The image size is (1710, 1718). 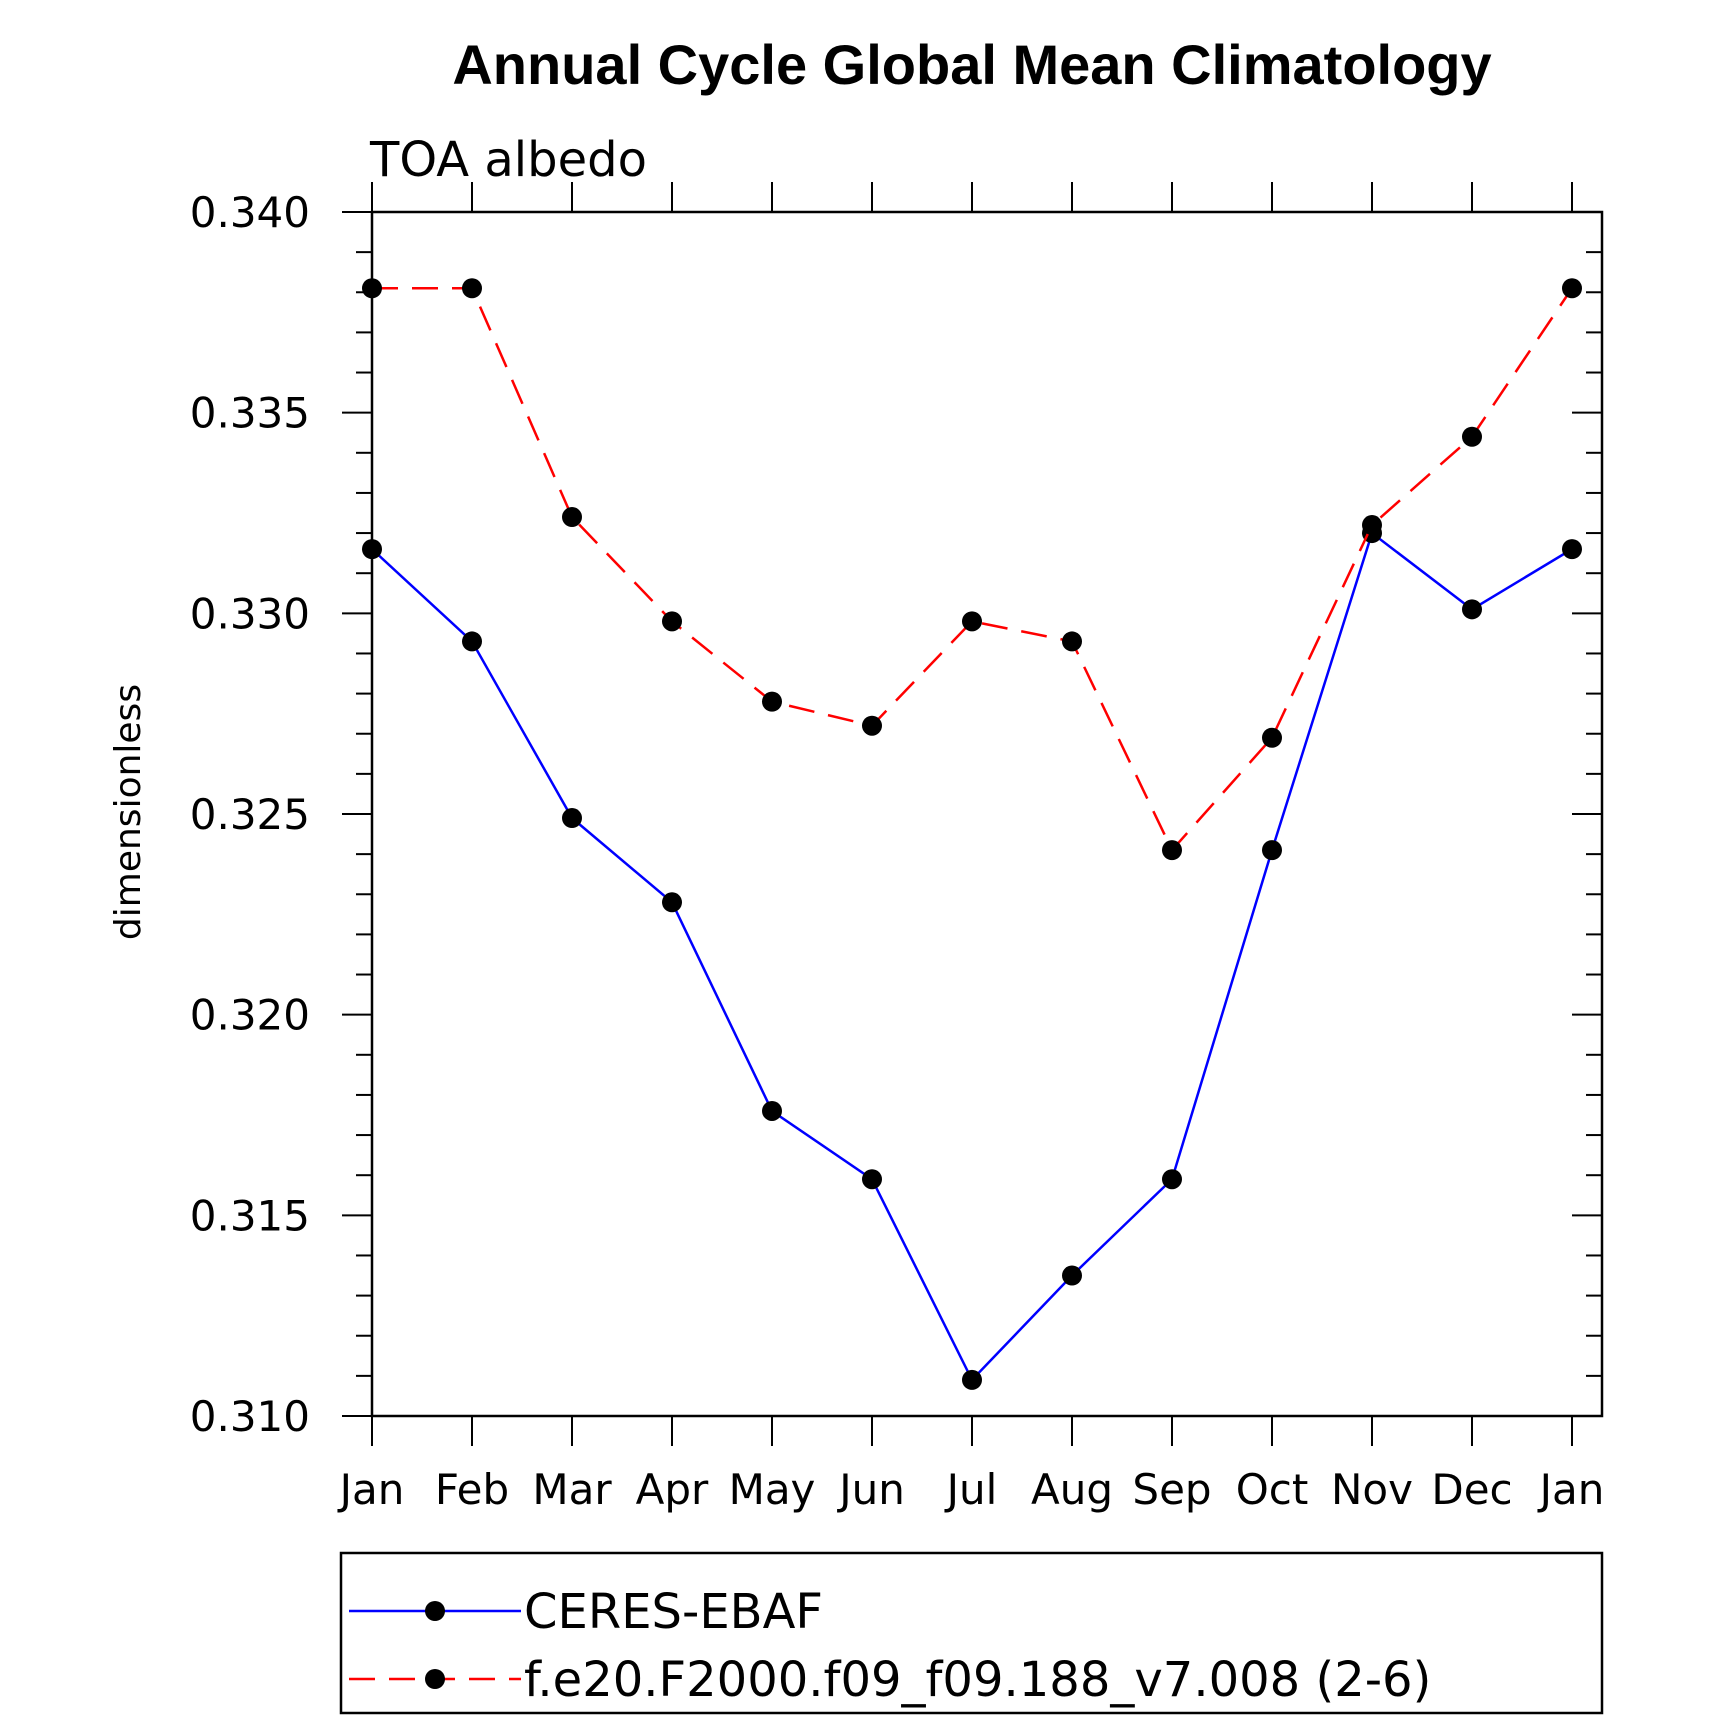 What do you see at coordinates (1471, 1489) in the screenshot?
I see `x-tick-label: Dec` at bounding box center [1471, 1489].